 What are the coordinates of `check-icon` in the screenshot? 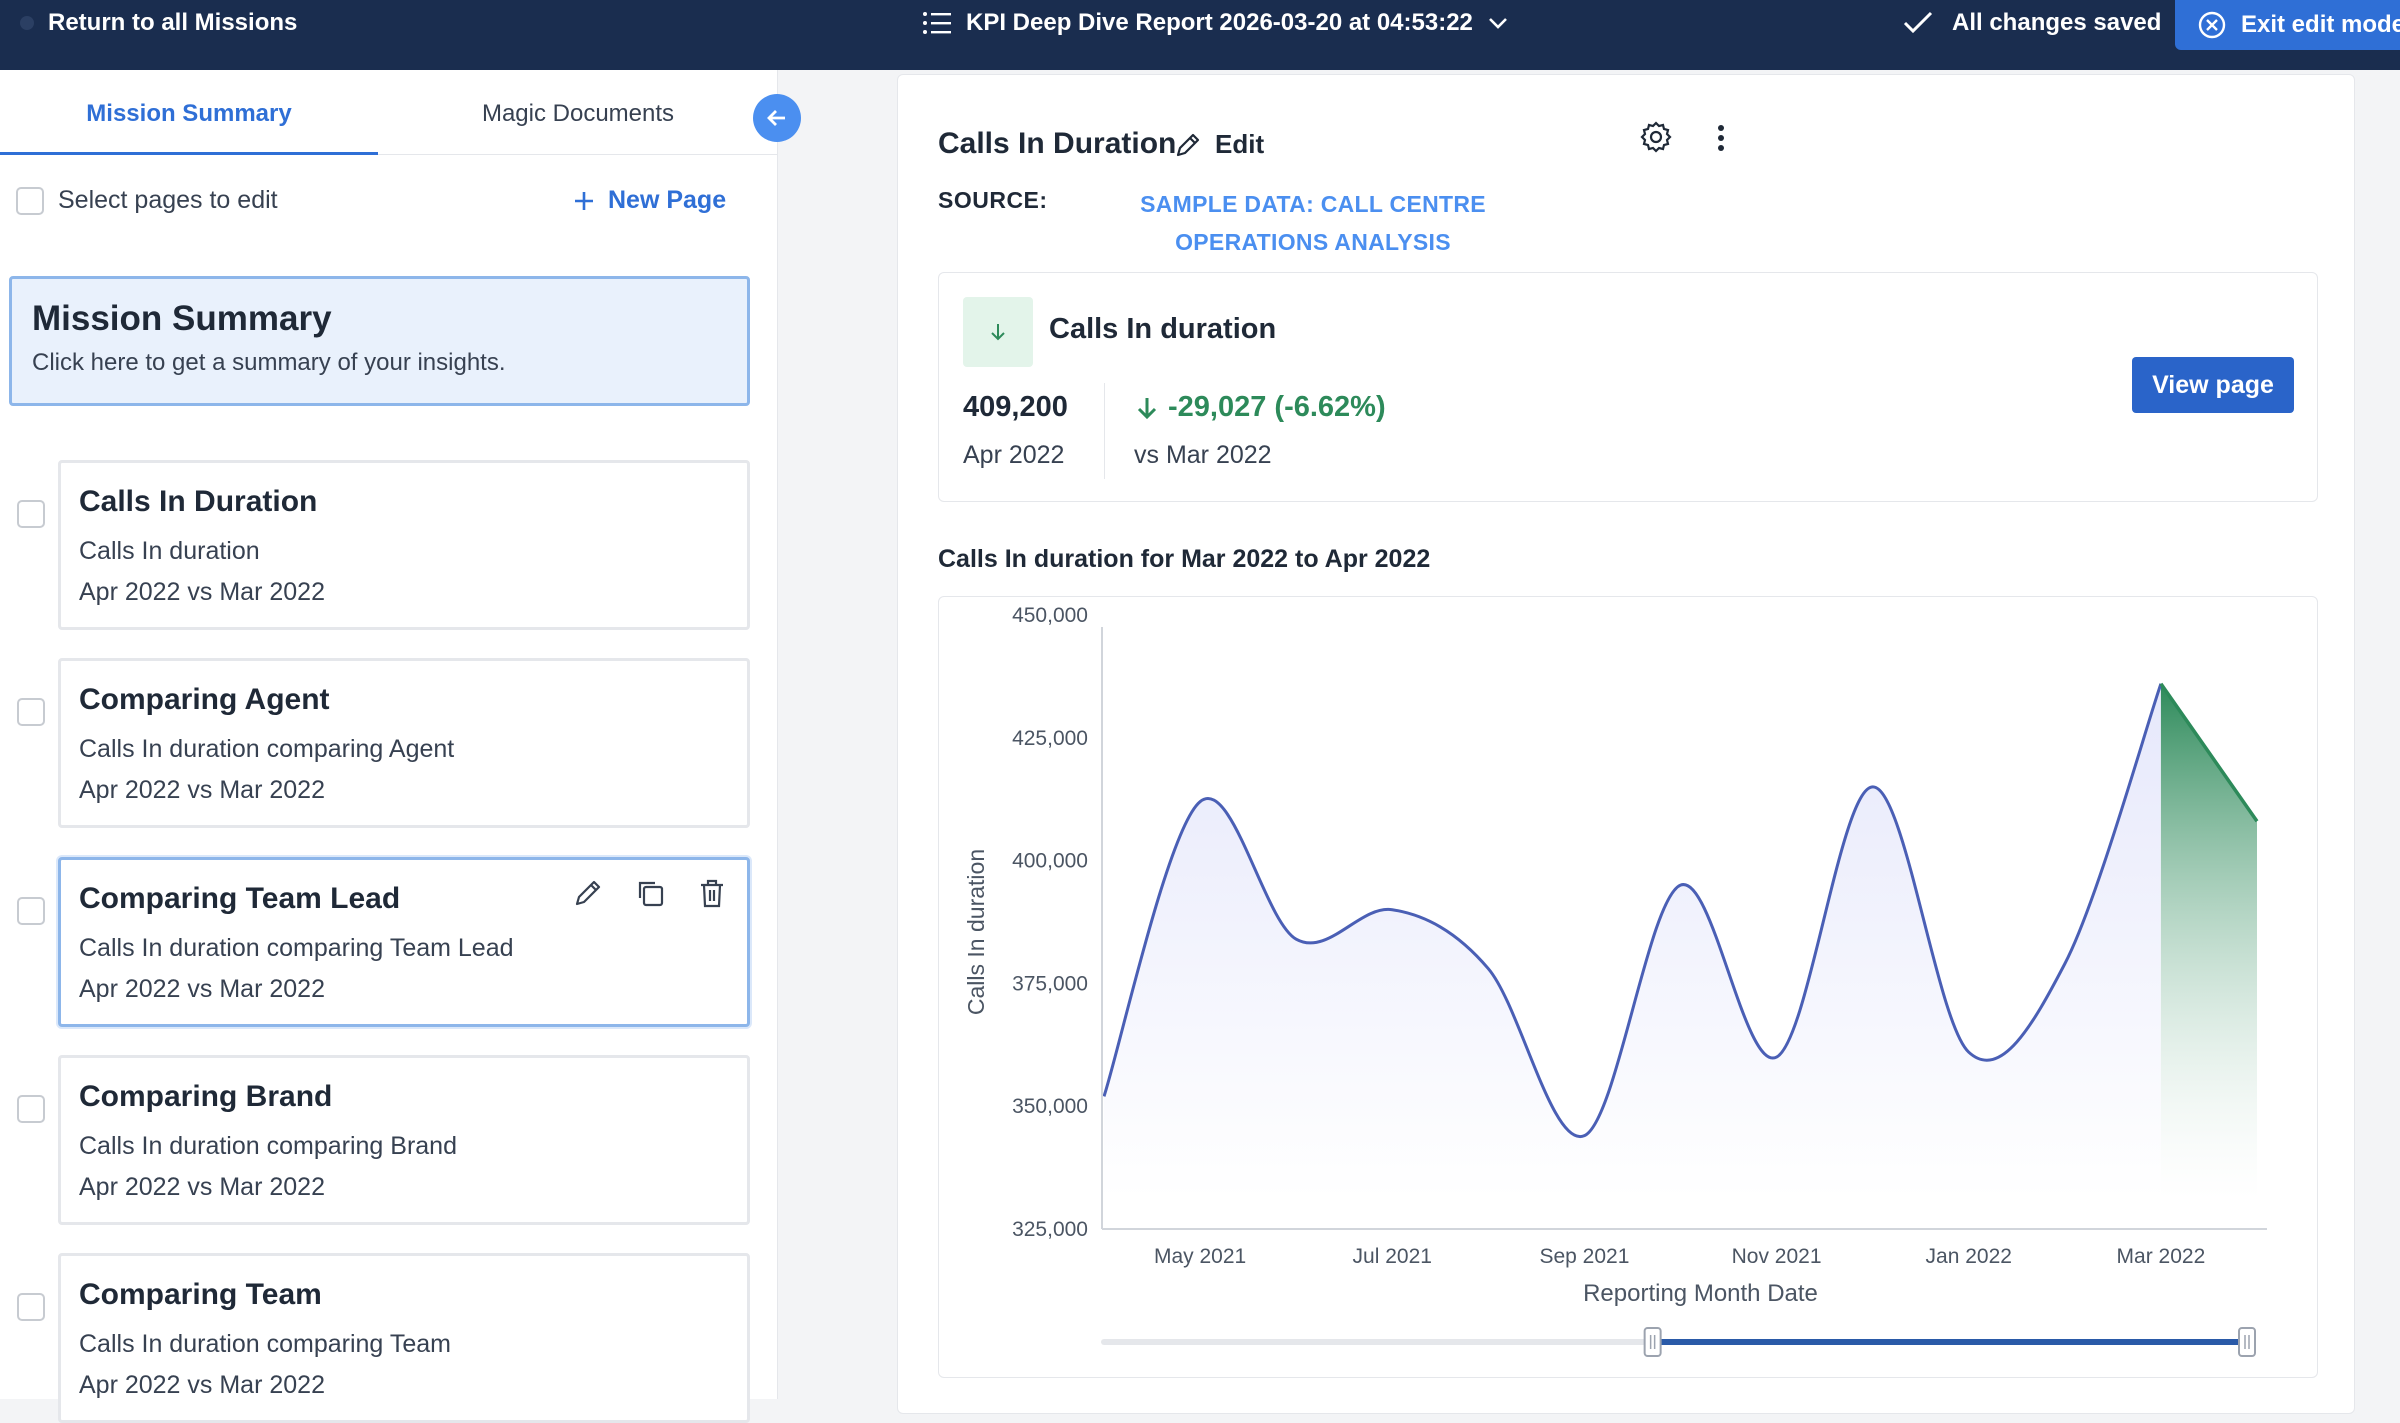 It's located at (1918, 22).